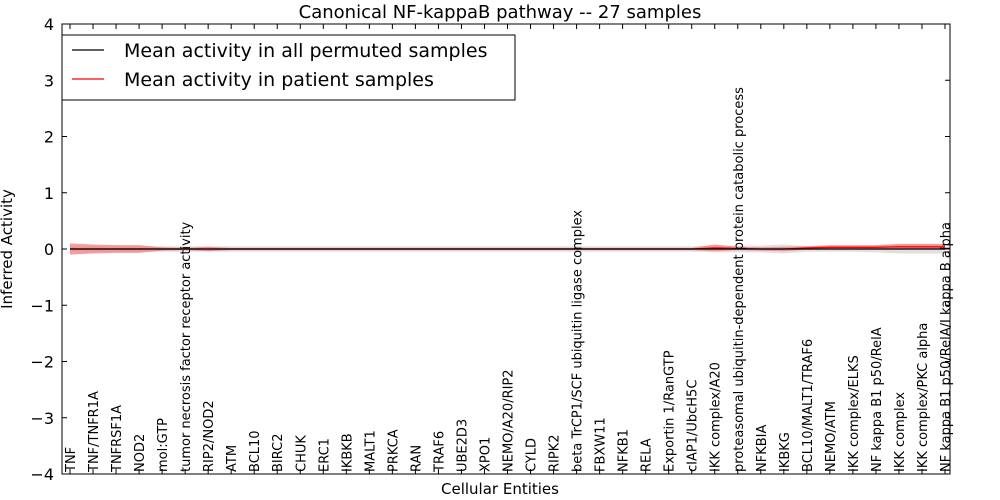  What do you see at coordinates (42, 362) in the screenshot?
I see `y-tick-label: −2` at bounding box center [42, 362].